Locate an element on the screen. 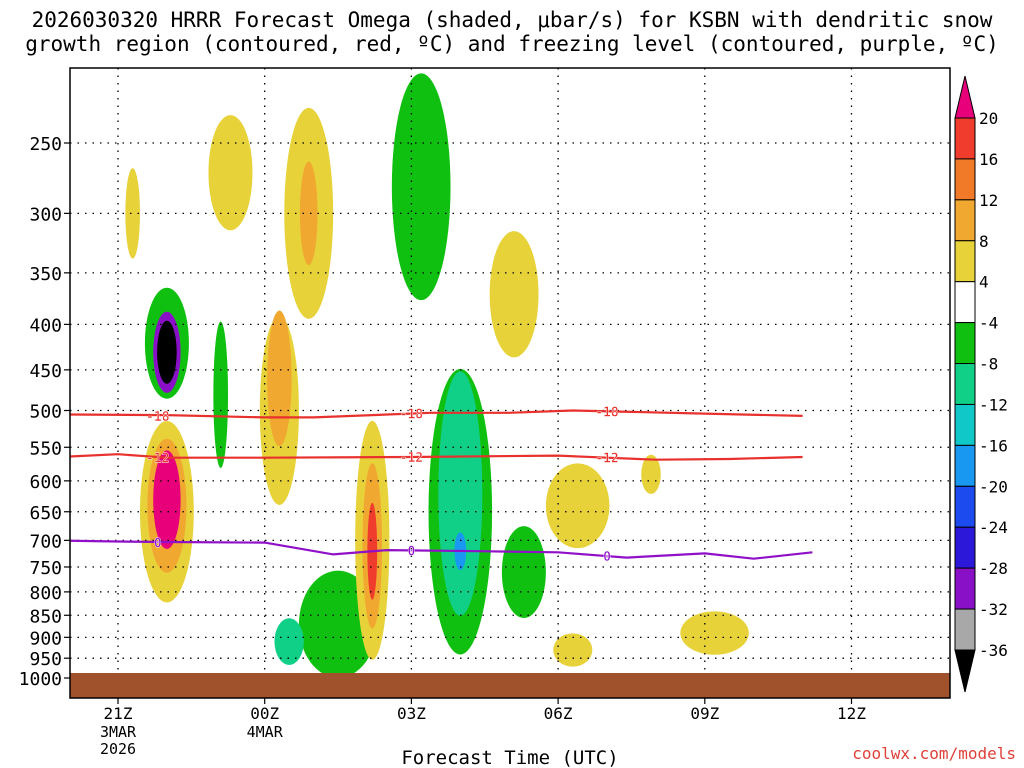 This screenshot has width=1024, height=768. x-axis-label: Forecast Time (UTC) is located at coordinates (509, 757).